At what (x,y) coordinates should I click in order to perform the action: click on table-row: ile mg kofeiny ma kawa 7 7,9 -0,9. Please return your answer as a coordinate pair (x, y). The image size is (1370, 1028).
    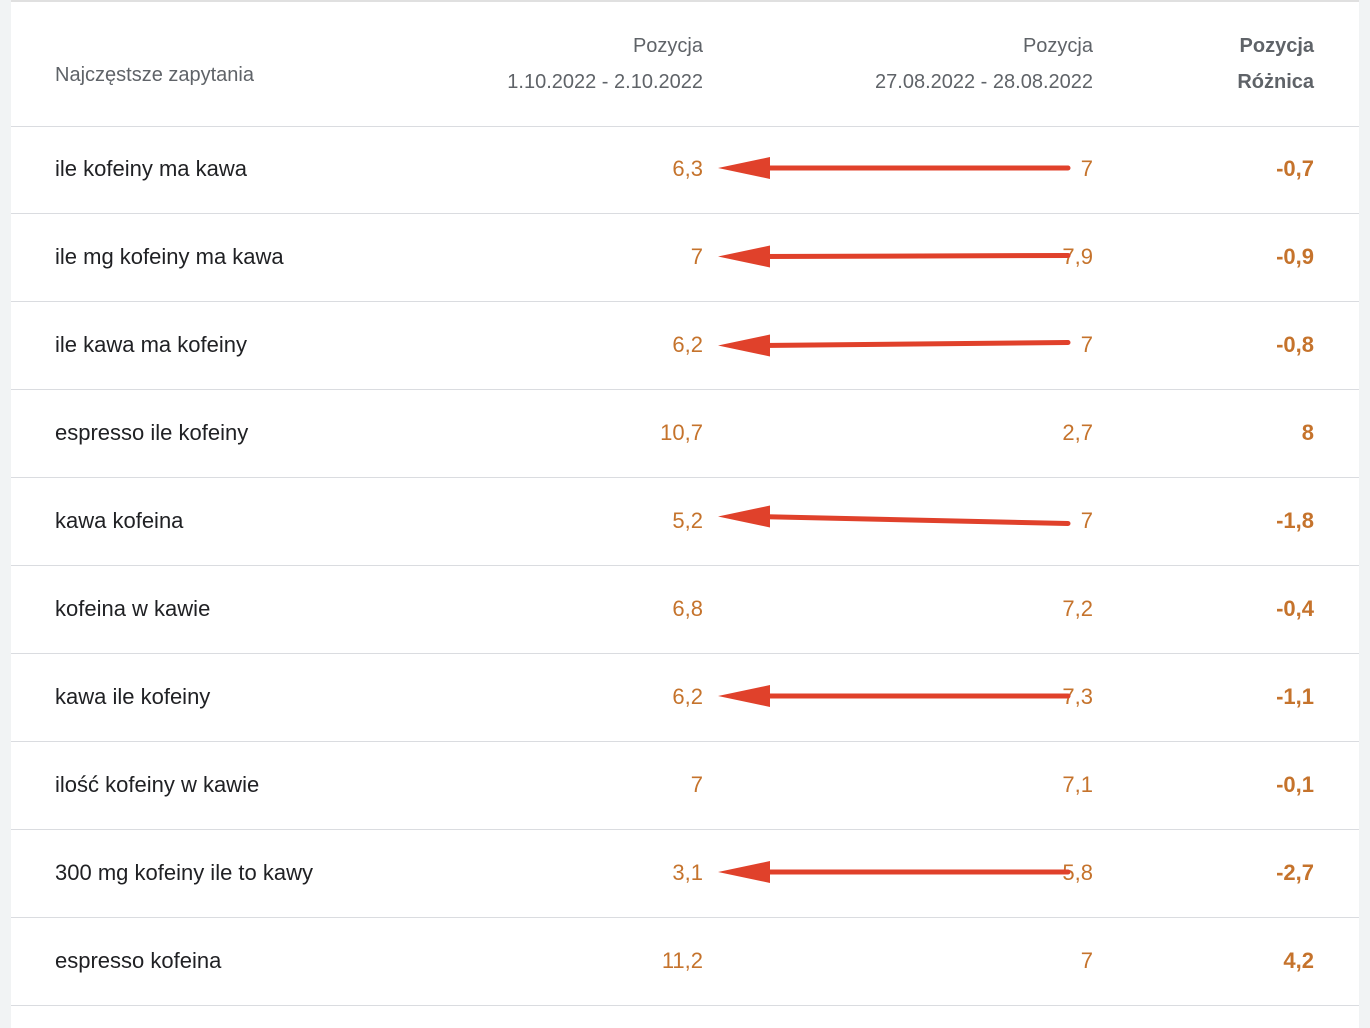
    Looking at the image, I should click on (685, 258).